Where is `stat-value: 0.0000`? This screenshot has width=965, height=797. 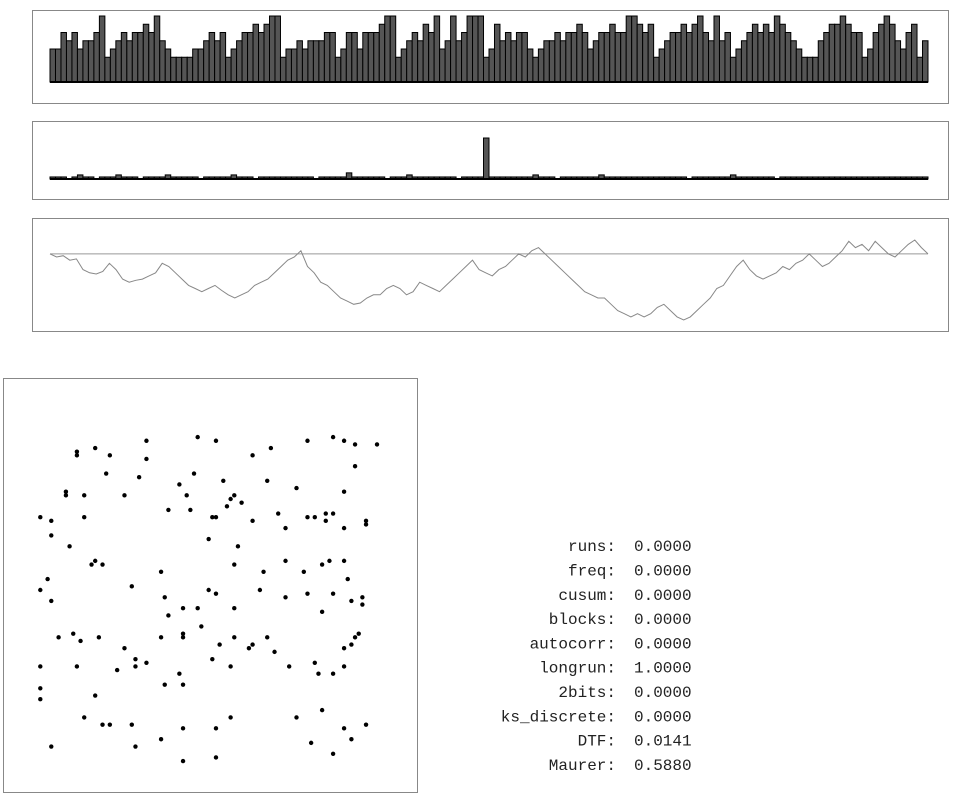 stat-value: 0.0000 is located at coordinates (663, 717).